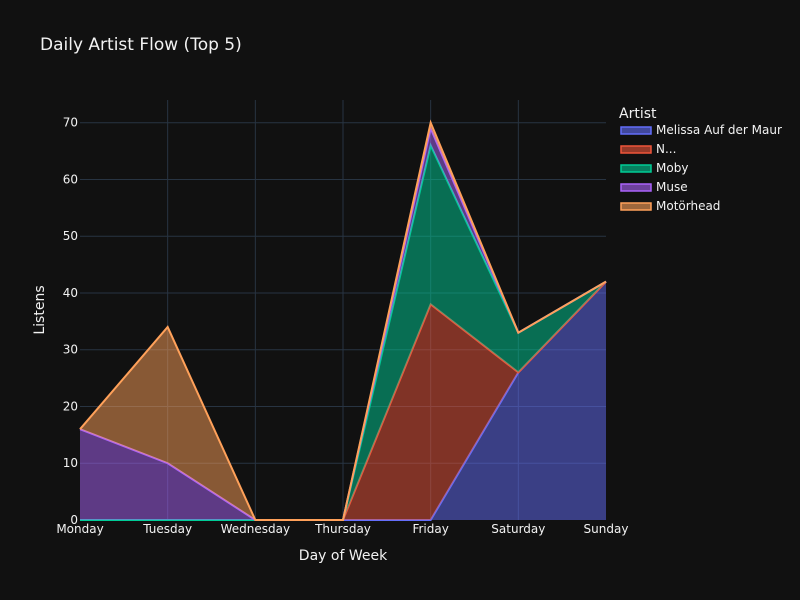  I want to click on y-tick-label: 10, so click(70, 463).